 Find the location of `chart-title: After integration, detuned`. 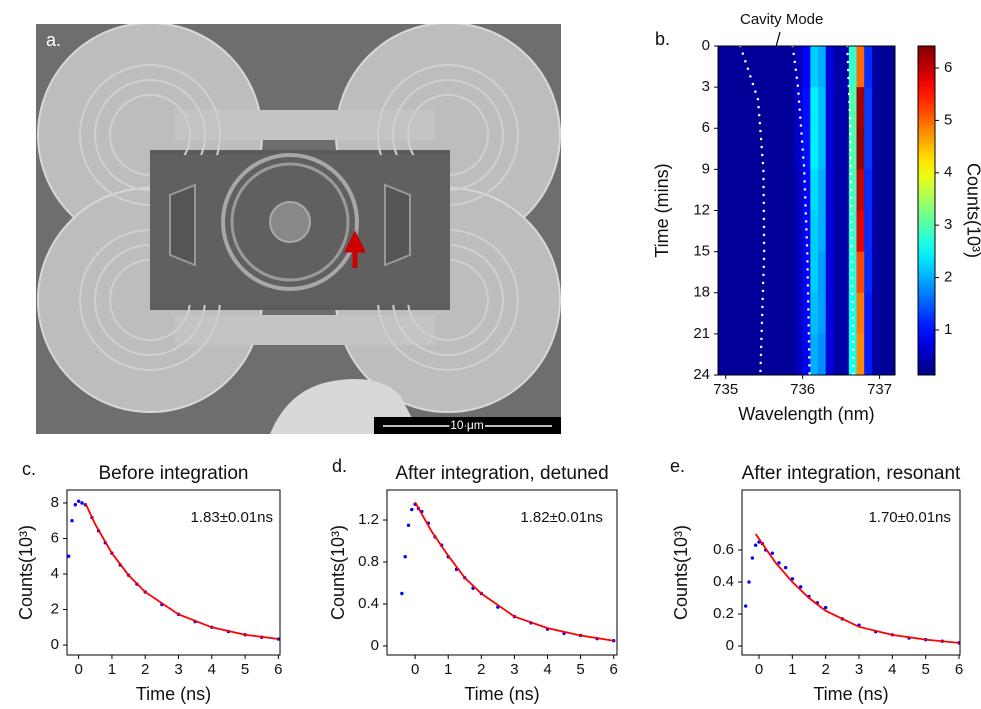

chart-title: After integration, detuned is located at coordinates (501, 473).